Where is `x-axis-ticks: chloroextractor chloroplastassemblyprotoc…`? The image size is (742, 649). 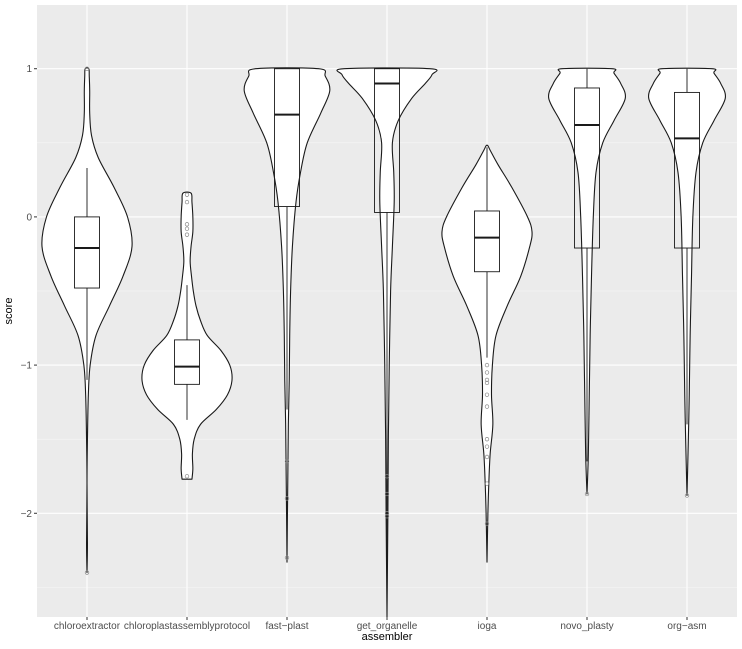 x-axis-ticks: chloroextractor chloroplastassemblyprotoc… is located at coordinates (380, 624).